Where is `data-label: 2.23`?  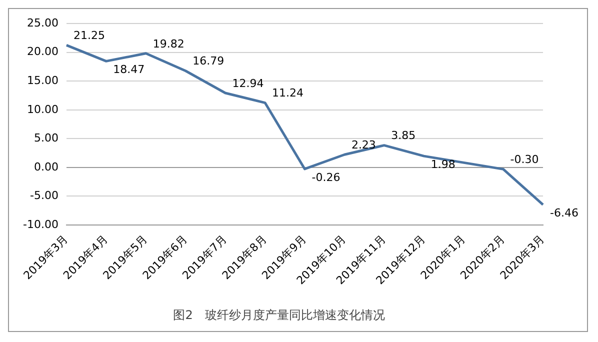
data-label: 2.23 is located at coordinates (363, 145).